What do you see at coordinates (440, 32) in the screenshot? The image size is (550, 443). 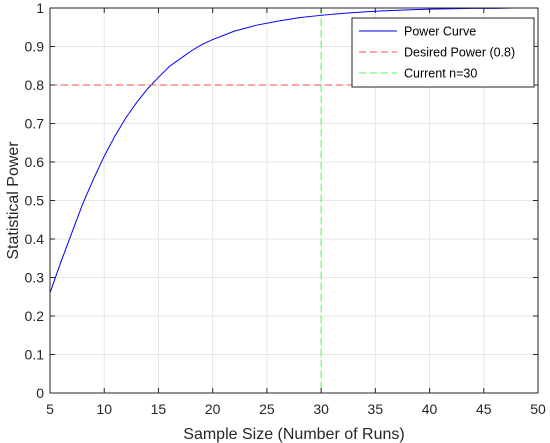 I see `legend-label: Power Curve` at bounding box center [440, 32].